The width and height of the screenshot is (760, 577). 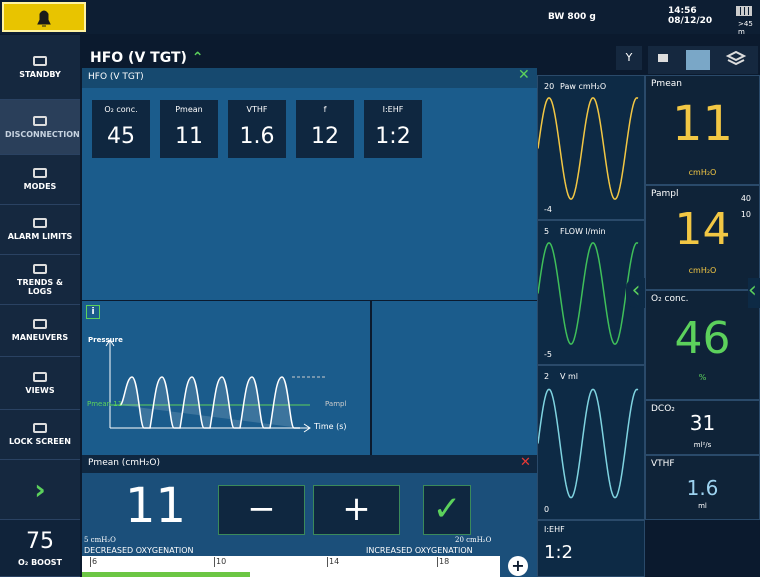 I want to click on alarm-button, so click(x=44, y=17).